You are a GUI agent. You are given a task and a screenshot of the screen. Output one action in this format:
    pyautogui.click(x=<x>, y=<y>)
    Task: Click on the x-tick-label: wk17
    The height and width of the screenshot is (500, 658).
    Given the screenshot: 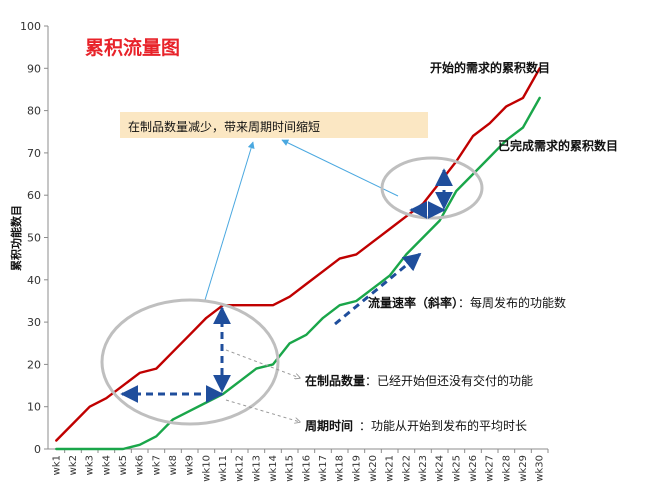 What is the action you would take?
    pyautogui.click(x=323, y=468)
    